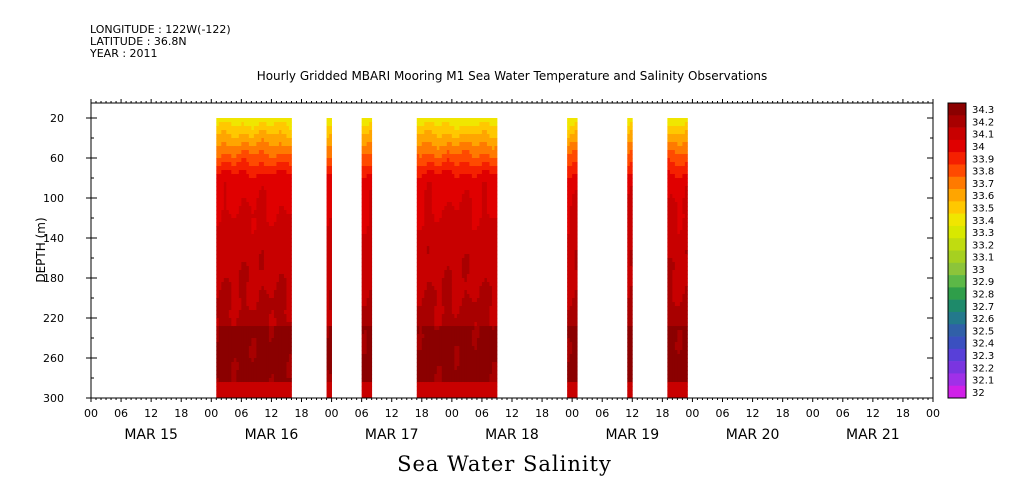  Describe the element at coordinates (983, 122) in the screenshot. I see `colorbar-label: 34.2` at that location.